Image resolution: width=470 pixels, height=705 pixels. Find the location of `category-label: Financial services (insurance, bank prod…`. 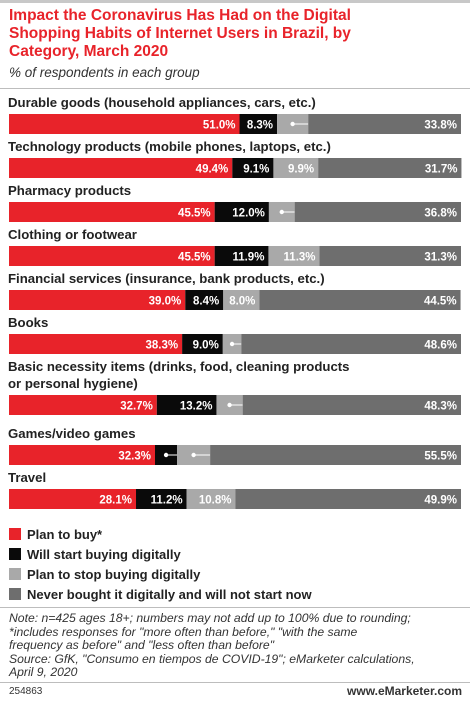

category-label: Financial services (insurance, bank prod… is located at coordinates (166, 278).